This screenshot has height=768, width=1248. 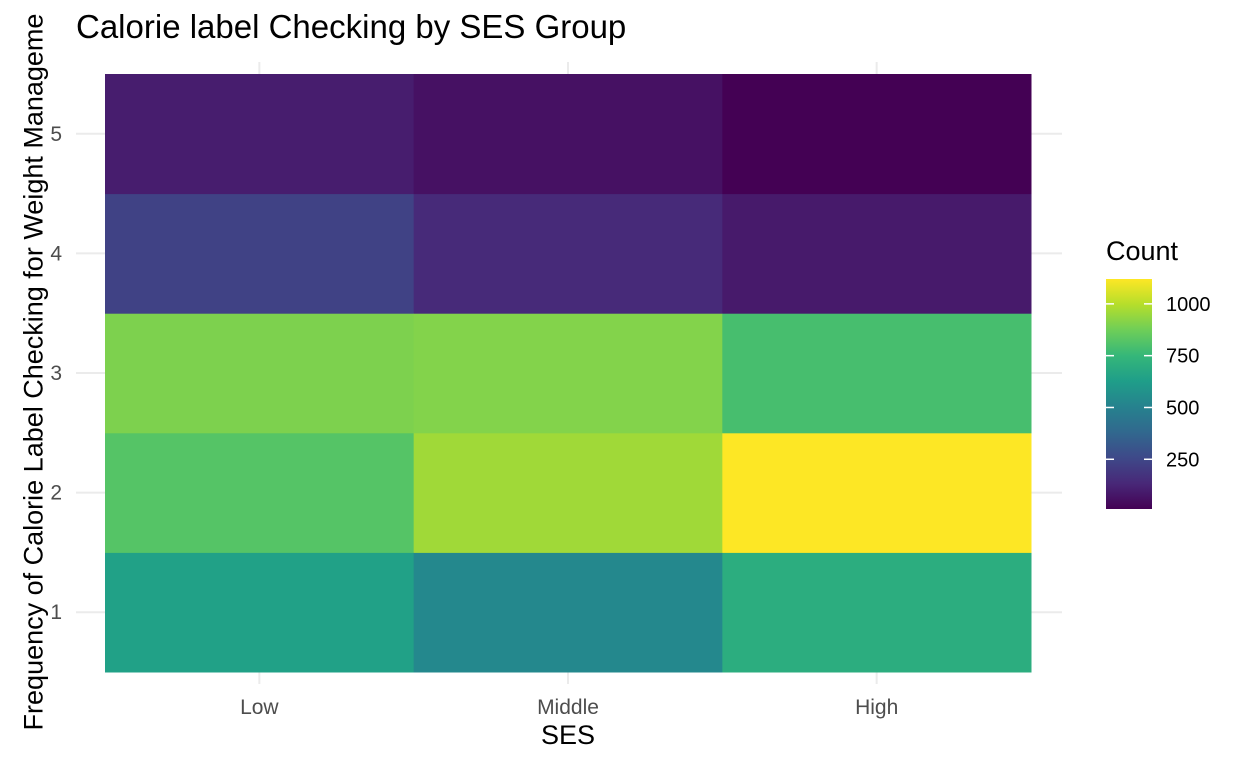 What do you see at coordinates (56, 493) in the screenshot?
I see `y-tick-label: 2` at bounding box center [56, 493].